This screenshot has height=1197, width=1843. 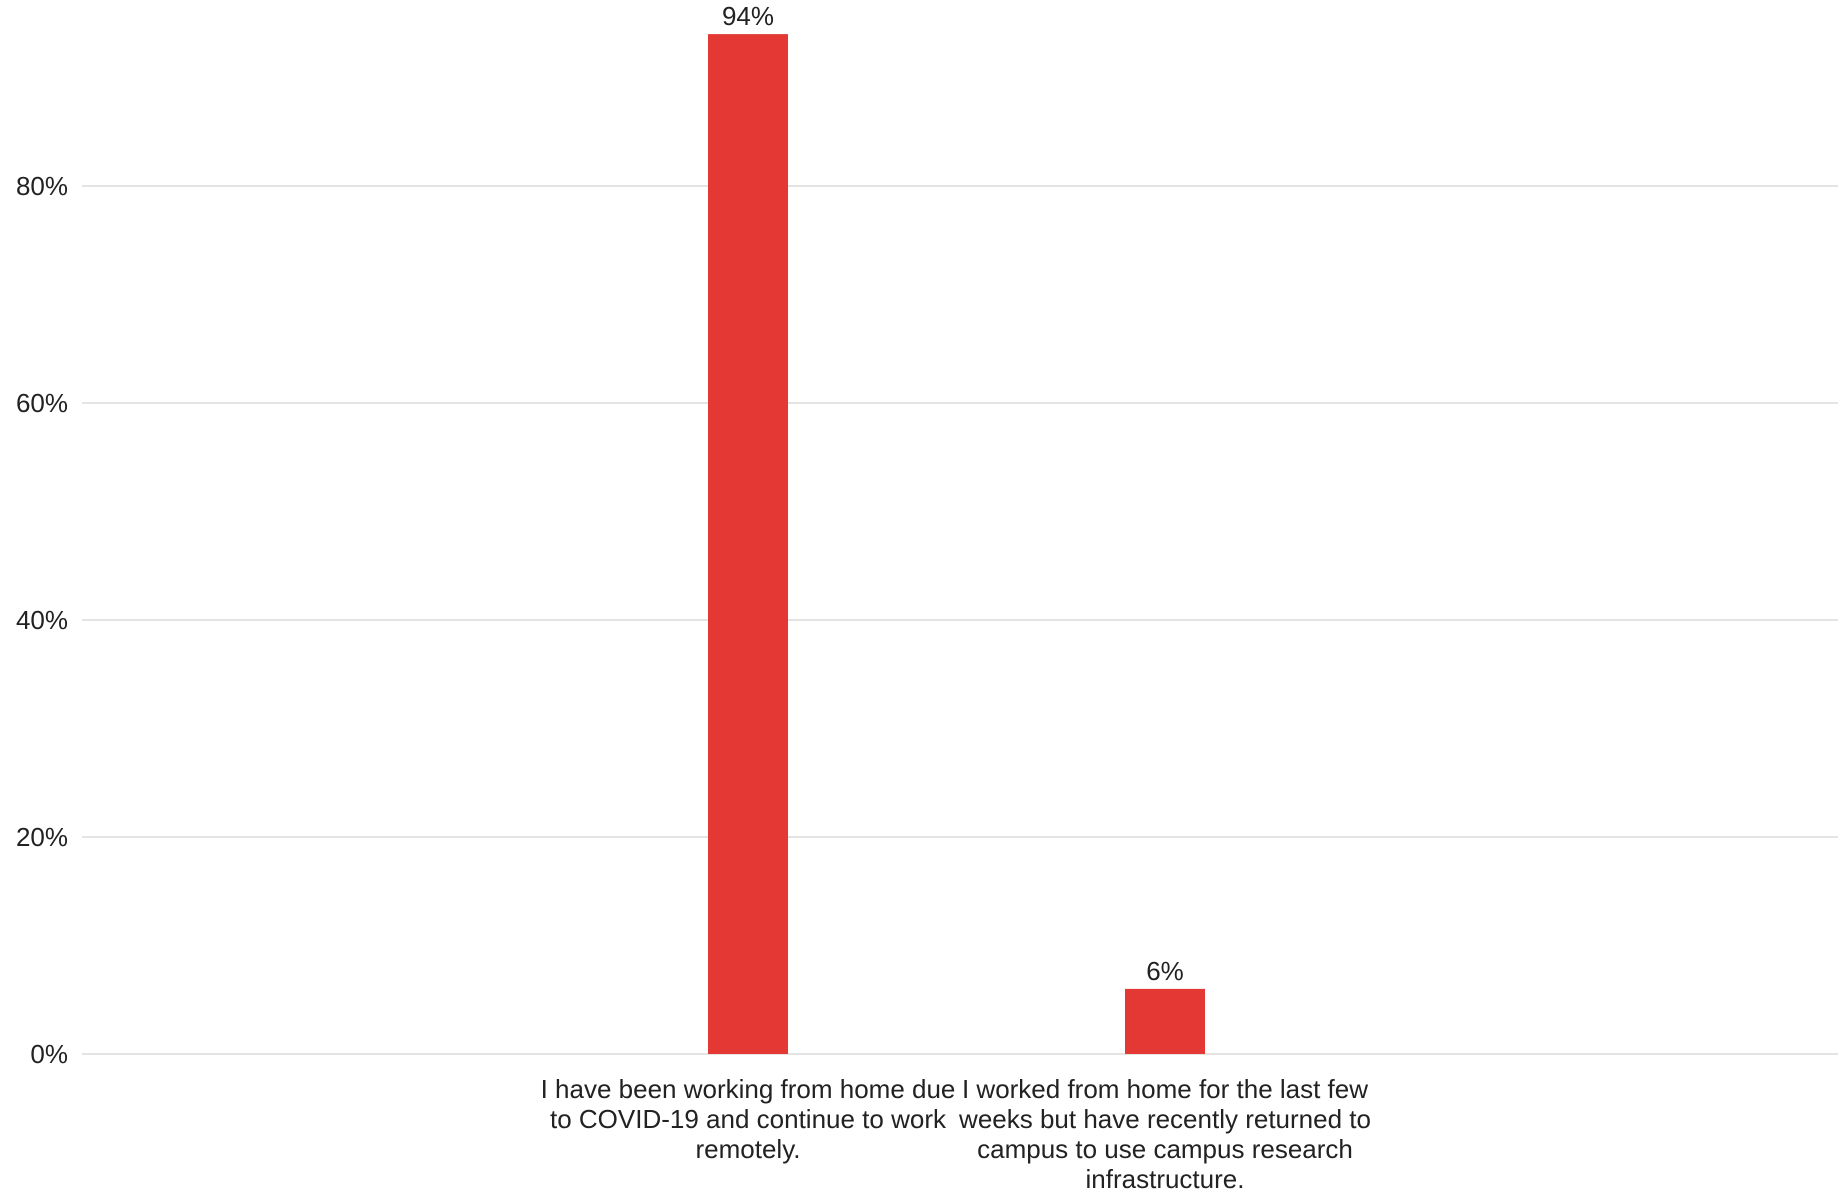 I want to click on y-tick-label: 80%, so click(x=42, y=186).